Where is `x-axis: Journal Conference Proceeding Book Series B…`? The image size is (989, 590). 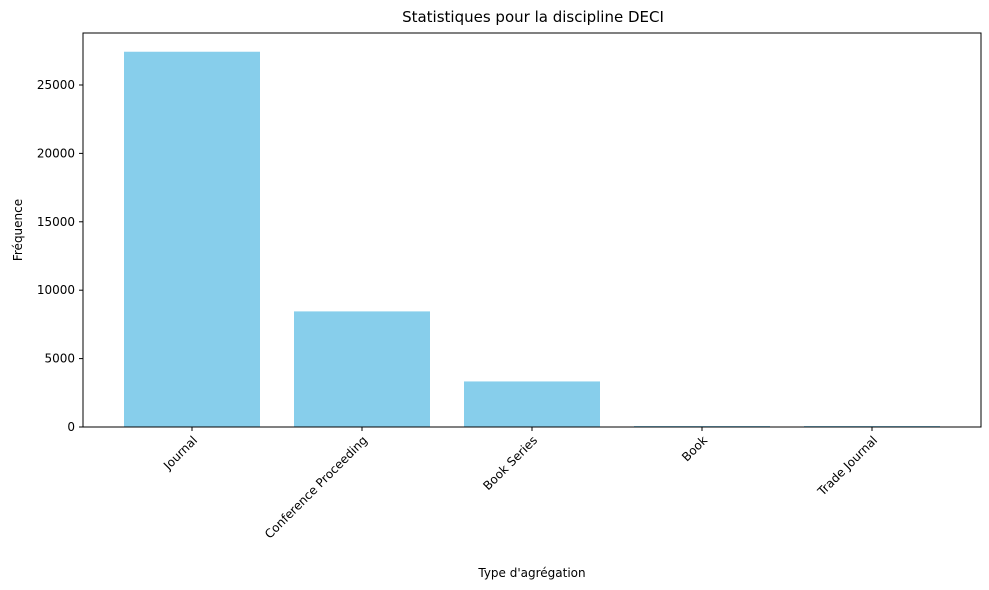 x-axis: Journal Conference Proceeding Book Series B… is located at coordinates (520, 484).